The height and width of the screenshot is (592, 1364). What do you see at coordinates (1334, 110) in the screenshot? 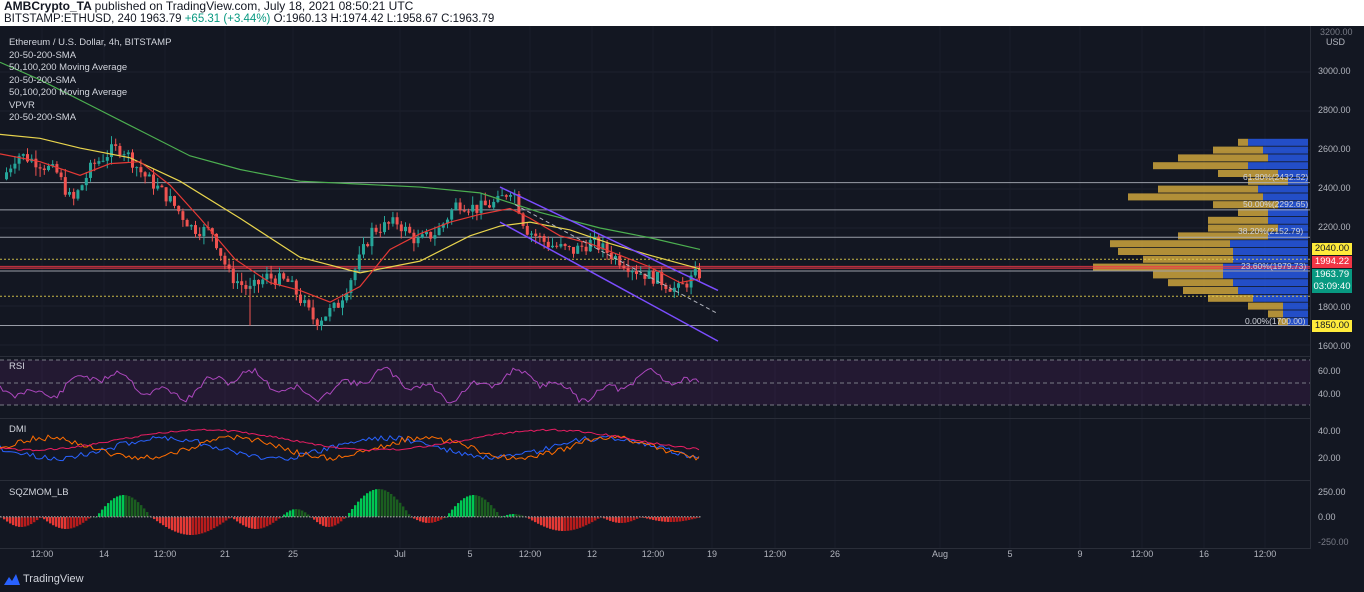
I see `price-axis-label: 2800.00` at bounding box center [1334, 110].